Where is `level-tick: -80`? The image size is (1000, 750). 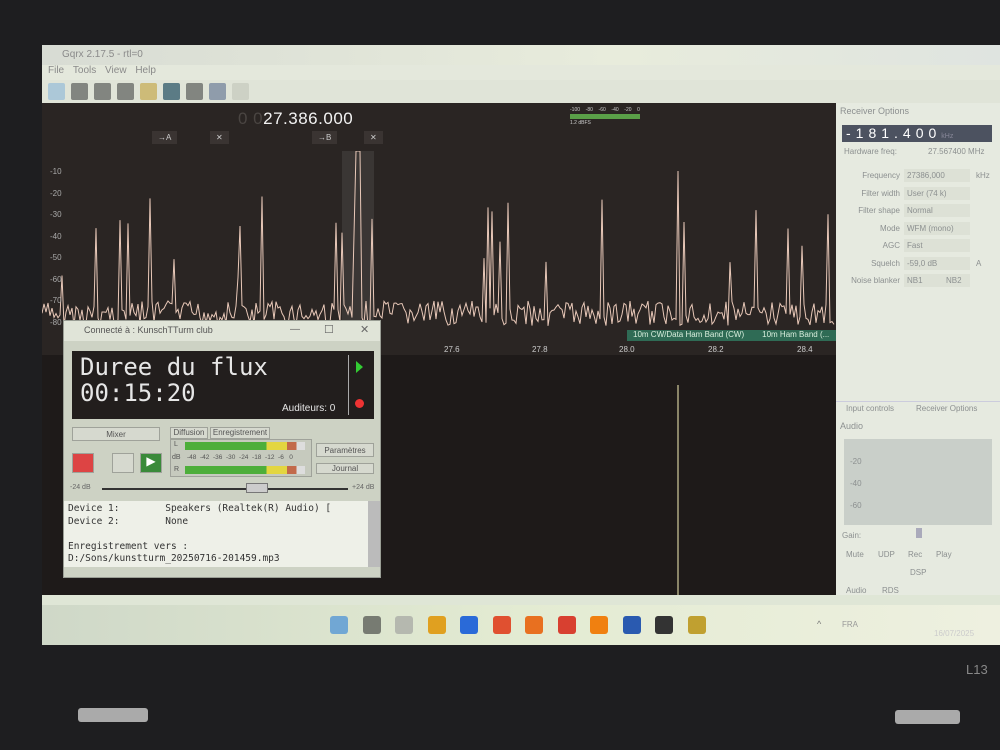 level-tick: -80 is located at coordinates (589, 110).